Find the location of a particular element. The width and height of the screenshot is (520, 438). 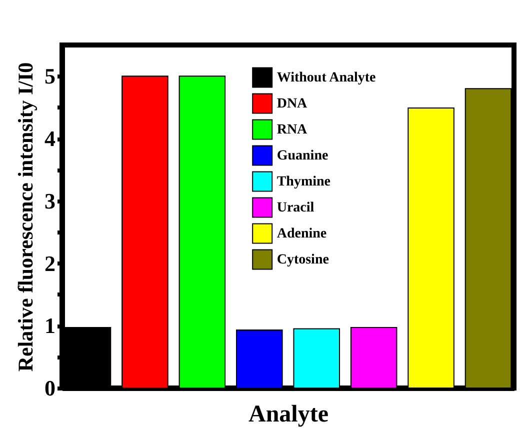

legend-label: RNA is located at coordinates (292, 130).